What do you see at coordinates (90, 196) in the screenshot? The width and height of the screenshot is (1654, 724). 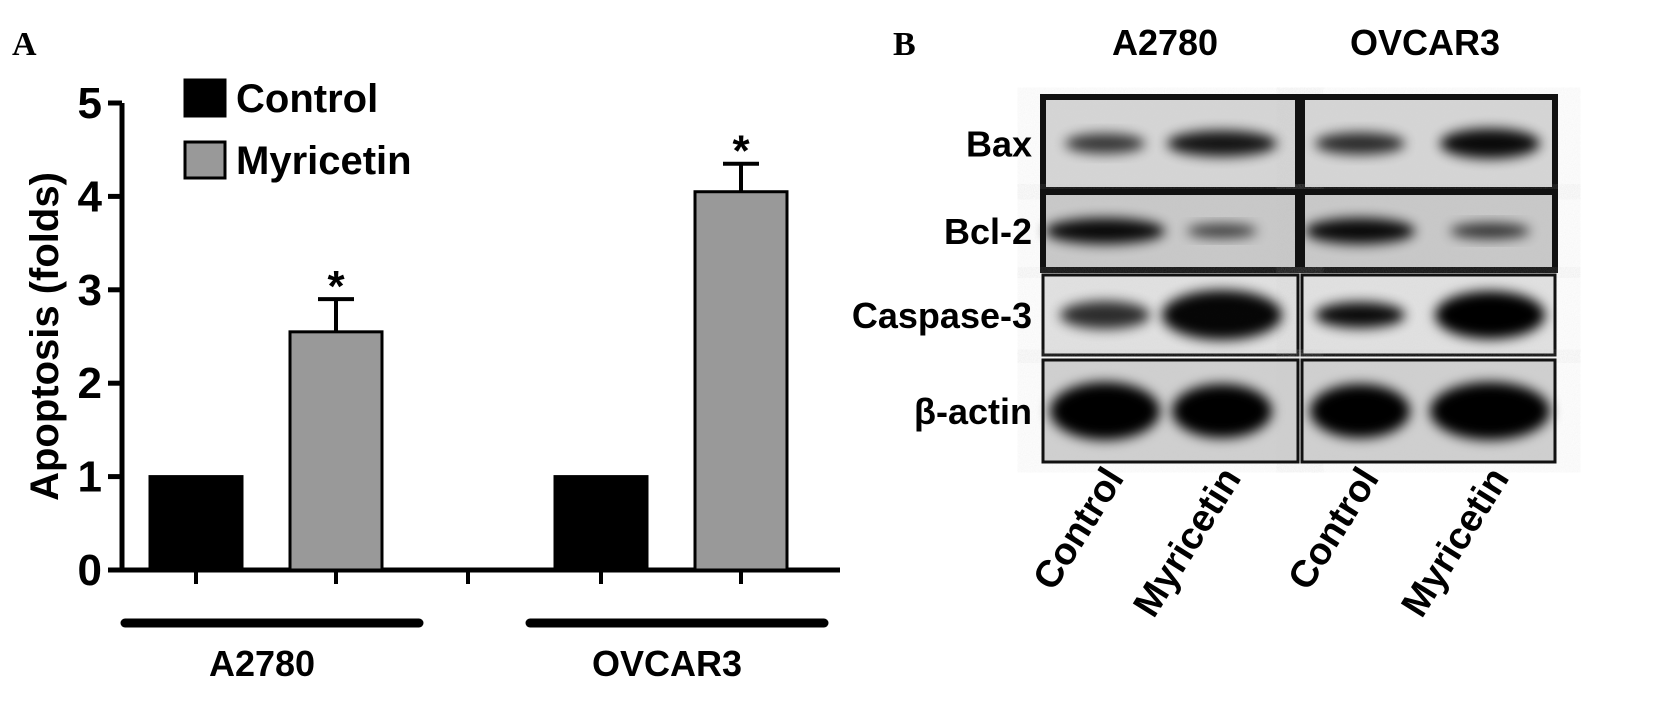 I see `y-tick-label: 4` at bounding box center [90, 196].